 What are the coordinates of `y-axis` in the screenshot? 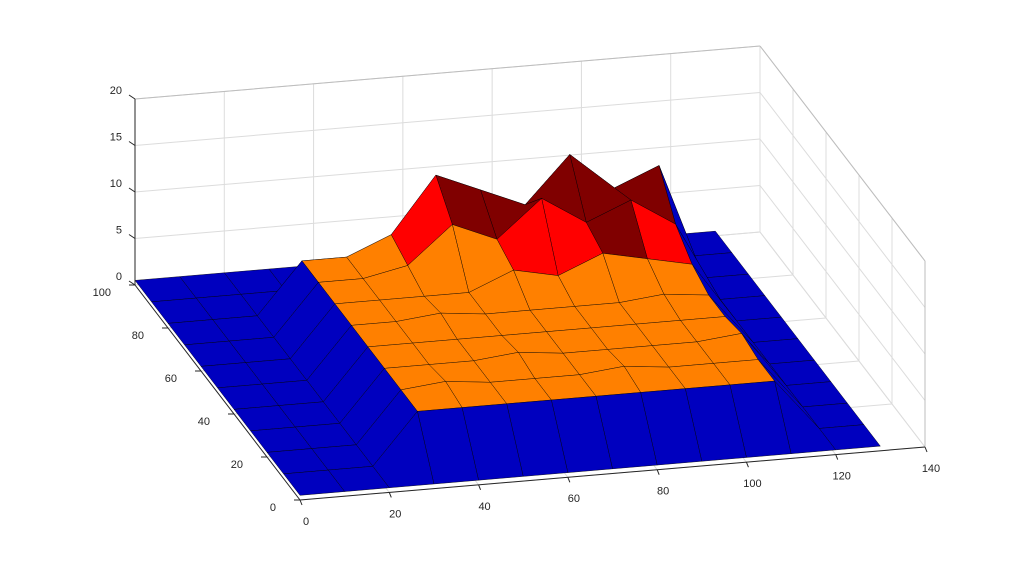 It's located at (217, 392).